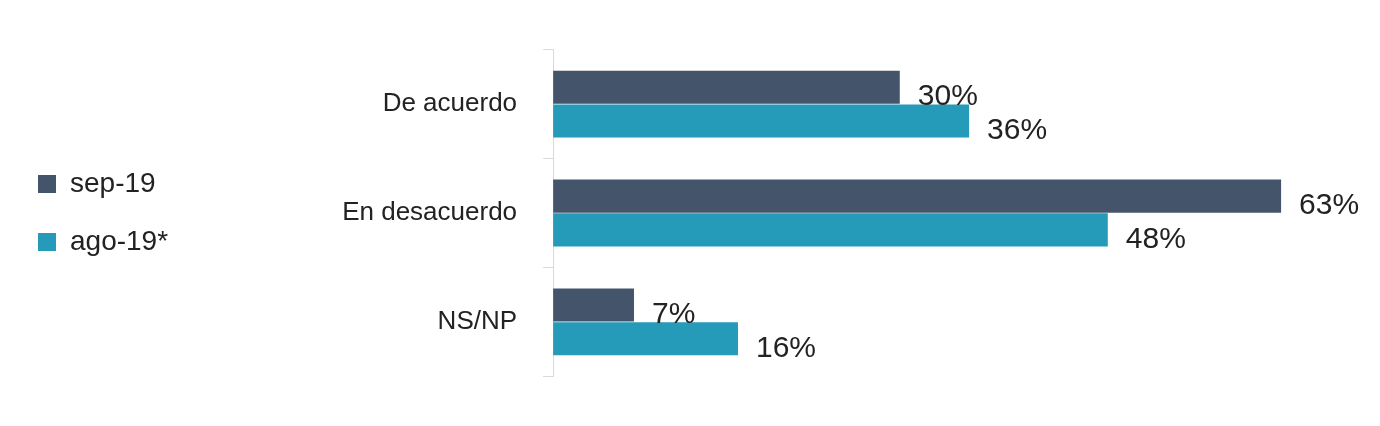 This screenshot has height=426, width=1380. What do you see at coordinates (947, 95) in the screenshot?
I see `data-label: 30%` at bounding box center [947, 95].